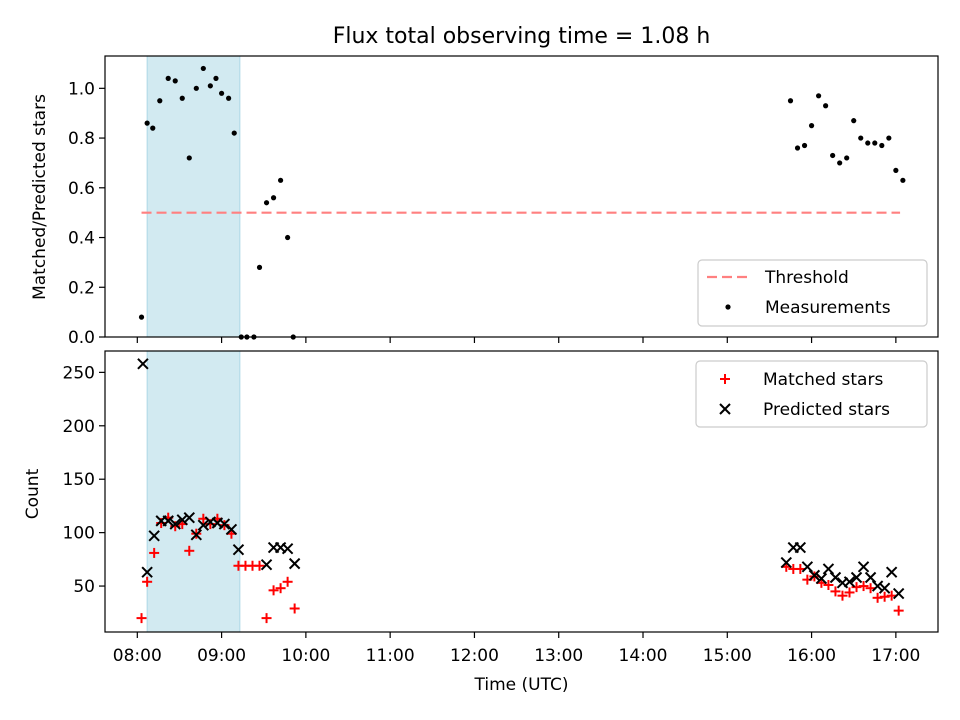  Describe the element at coordinates (811, 656) in the screenshot. I see `x-tick-label: 16:00` at that location.